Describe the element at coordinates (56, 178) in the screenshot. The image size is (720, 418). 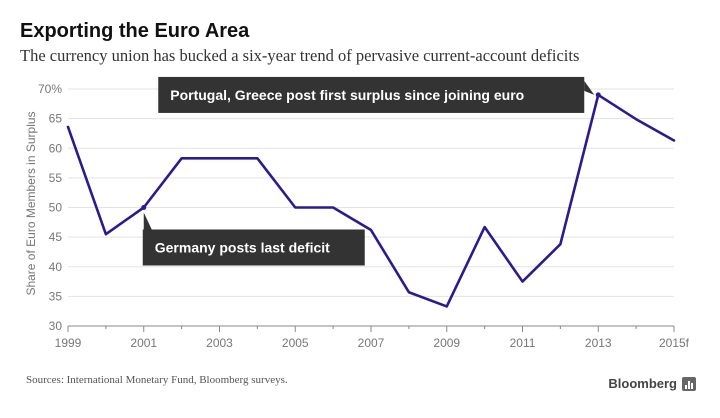
I see `y-tick-label: 55` at that location.